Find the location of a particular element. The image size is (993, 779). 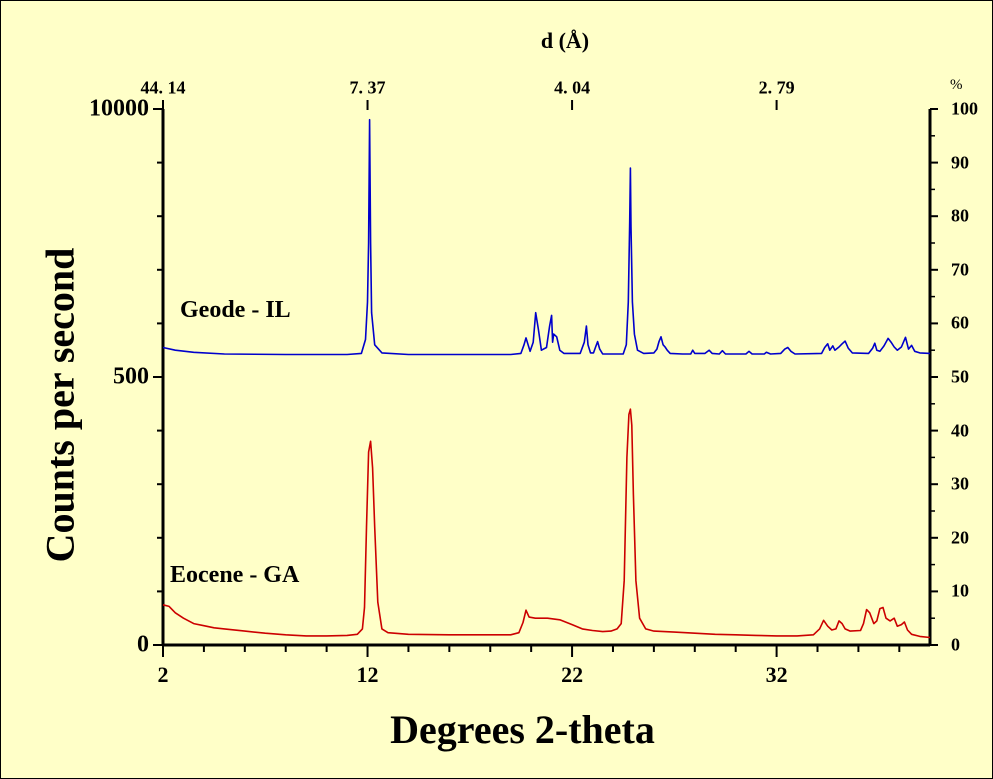

right-tick-label: 40 is located at coordinates (960, 430).